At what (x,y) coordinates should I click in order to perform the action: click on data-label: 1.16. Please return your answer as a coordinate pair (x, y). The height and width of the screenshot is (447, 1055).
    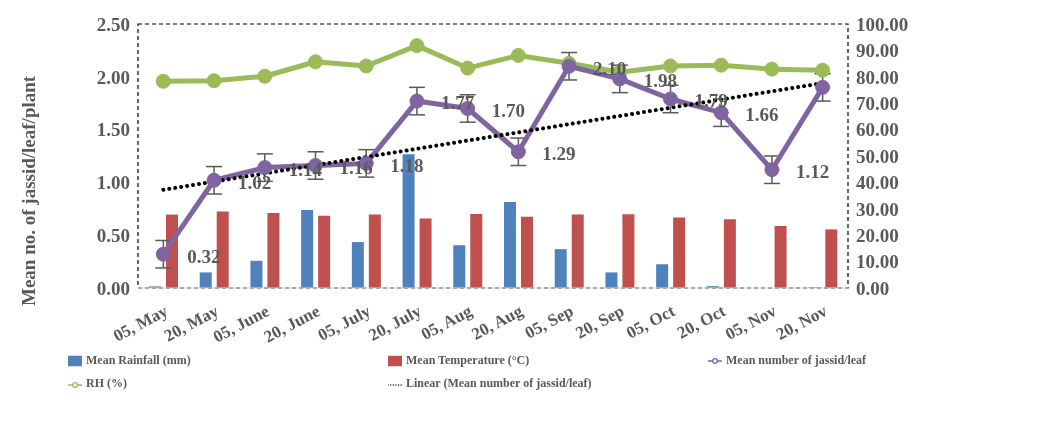
    Looking at the image, I should click on (356, 167).